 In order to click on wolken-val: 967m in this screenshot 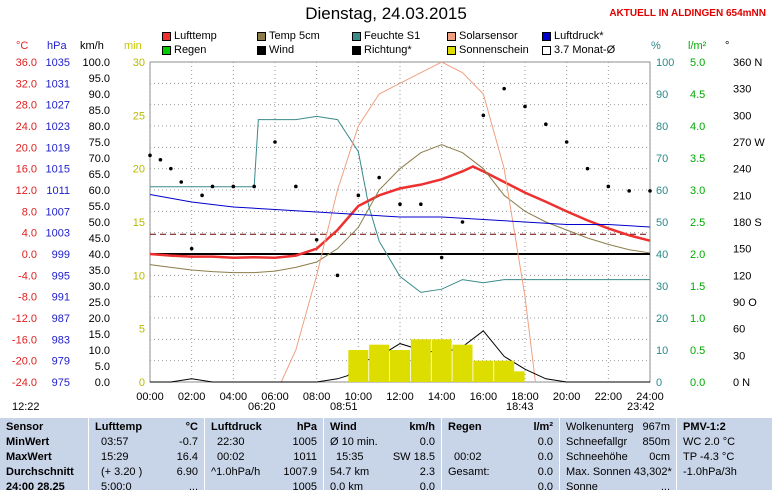, I will do `click(656, 427)`.